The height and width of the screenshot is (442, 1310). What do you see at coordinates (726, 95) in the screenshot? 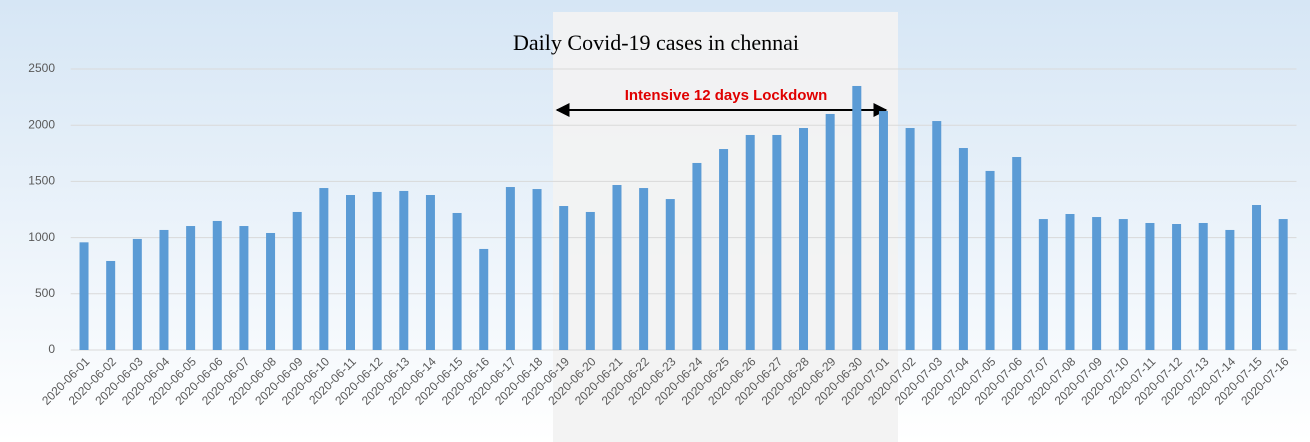
I see `annotation: Intensive 12 days Lockdown` at bounding box center [726, 95].